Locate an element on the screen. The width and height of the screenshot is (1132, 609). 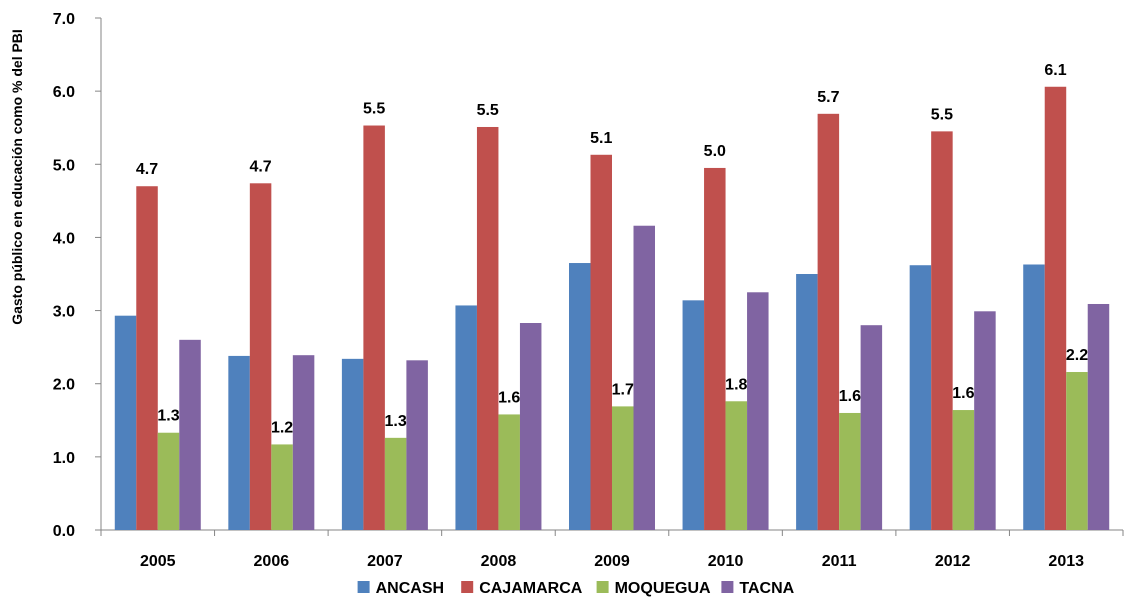
data-label-moquegua: 1.7 is located at coordinates (623, 389).